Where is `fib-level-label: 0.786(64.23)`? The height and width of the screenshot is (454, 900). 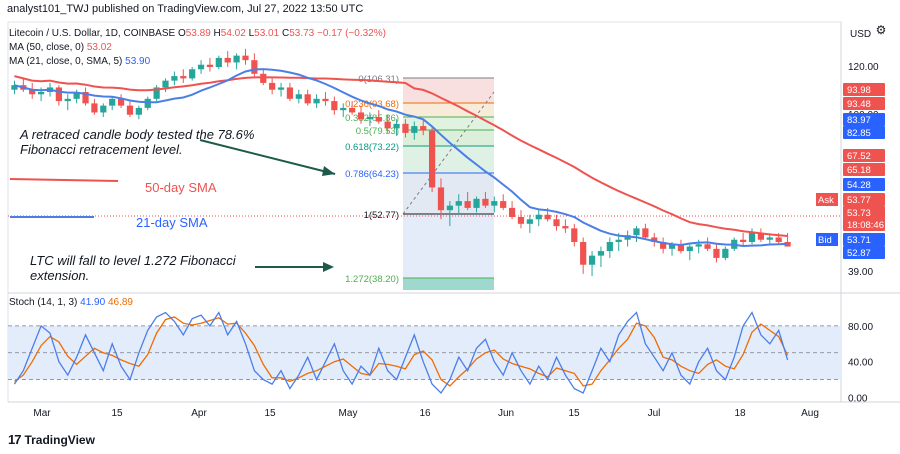
fib-level-label: 0.786(64.23) is located at coordinates (372, 174).